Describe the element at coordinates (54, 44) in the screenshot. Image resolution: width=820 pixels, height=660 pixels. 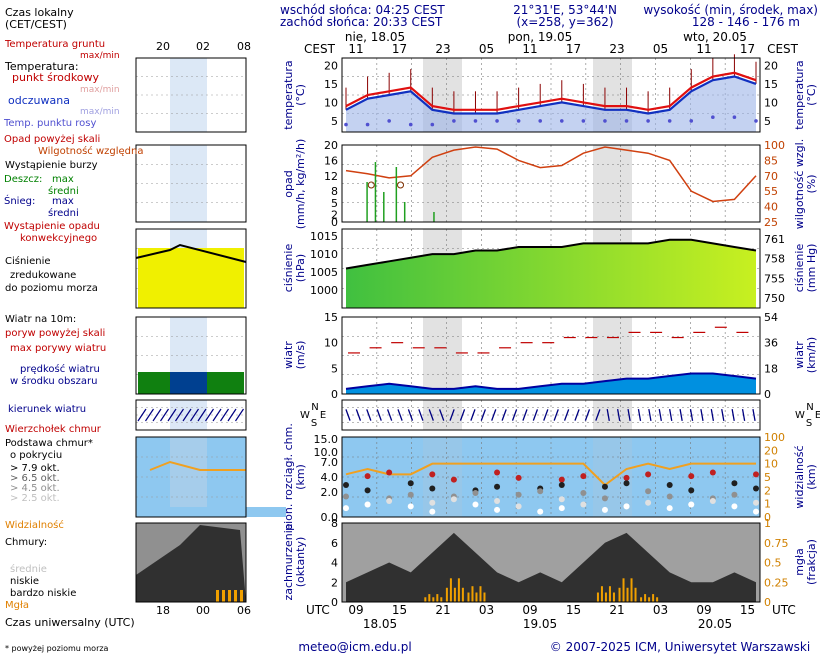
I see `legend-ground-temp: Temperatura gruntu` at that location.